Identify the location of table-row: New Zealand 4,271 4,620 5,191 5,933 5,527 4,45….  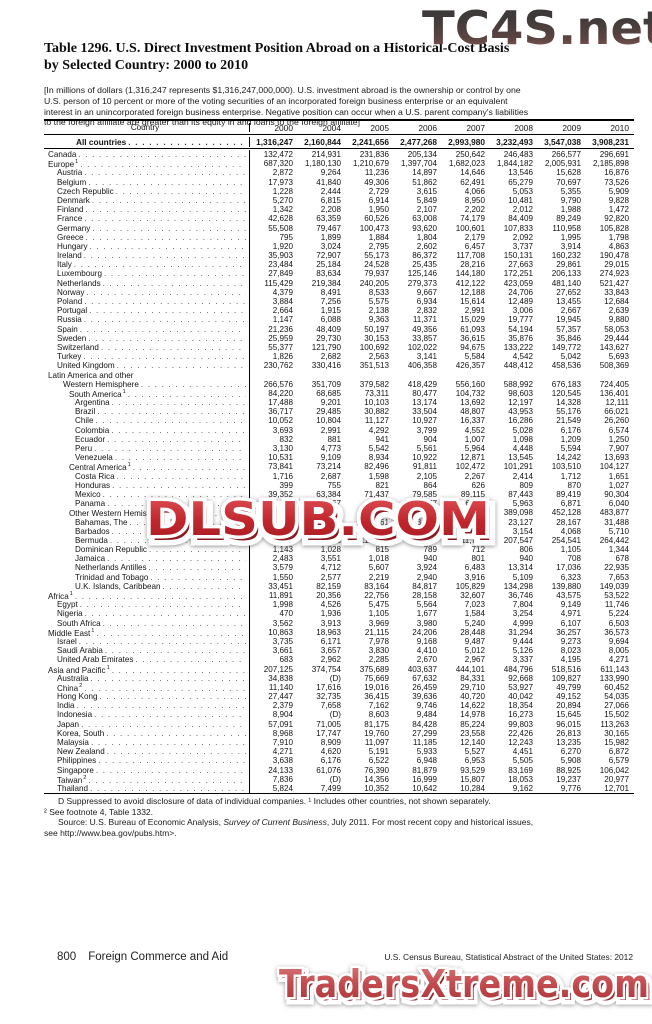
(339, 752).